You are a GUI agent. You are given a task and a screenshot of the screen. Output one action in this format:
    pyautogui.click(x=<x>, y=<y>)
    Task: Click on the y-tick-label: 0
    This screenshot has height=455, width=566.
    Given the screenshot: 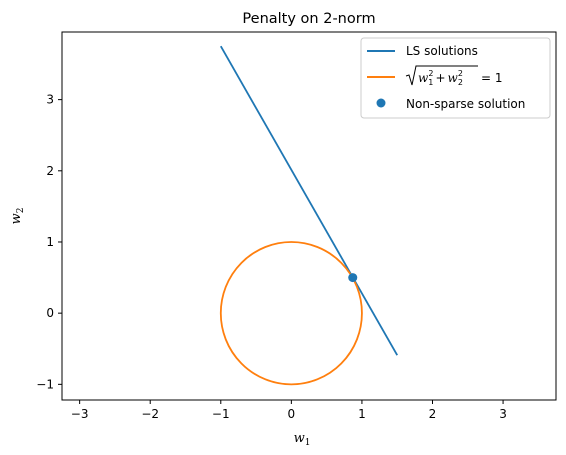 What is the action you would take?
    pyautogui.click(x=50, y=313)
    